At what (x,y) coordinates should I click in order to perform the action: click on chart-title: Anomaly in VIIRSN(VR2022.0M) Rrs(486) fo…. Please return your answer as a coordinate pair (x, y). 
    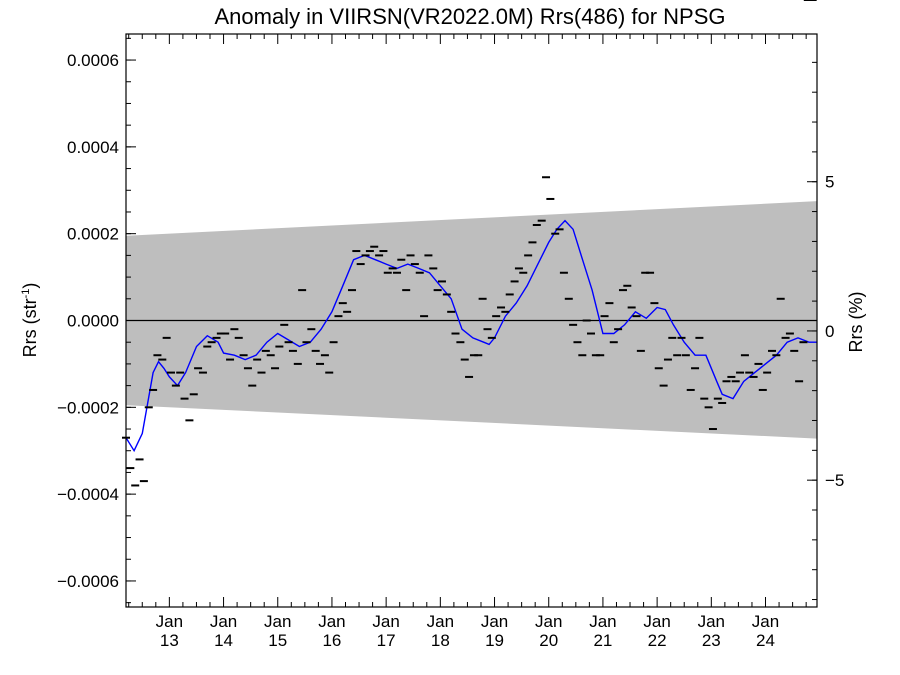
    Looking at the image, I should click on (469, 16).